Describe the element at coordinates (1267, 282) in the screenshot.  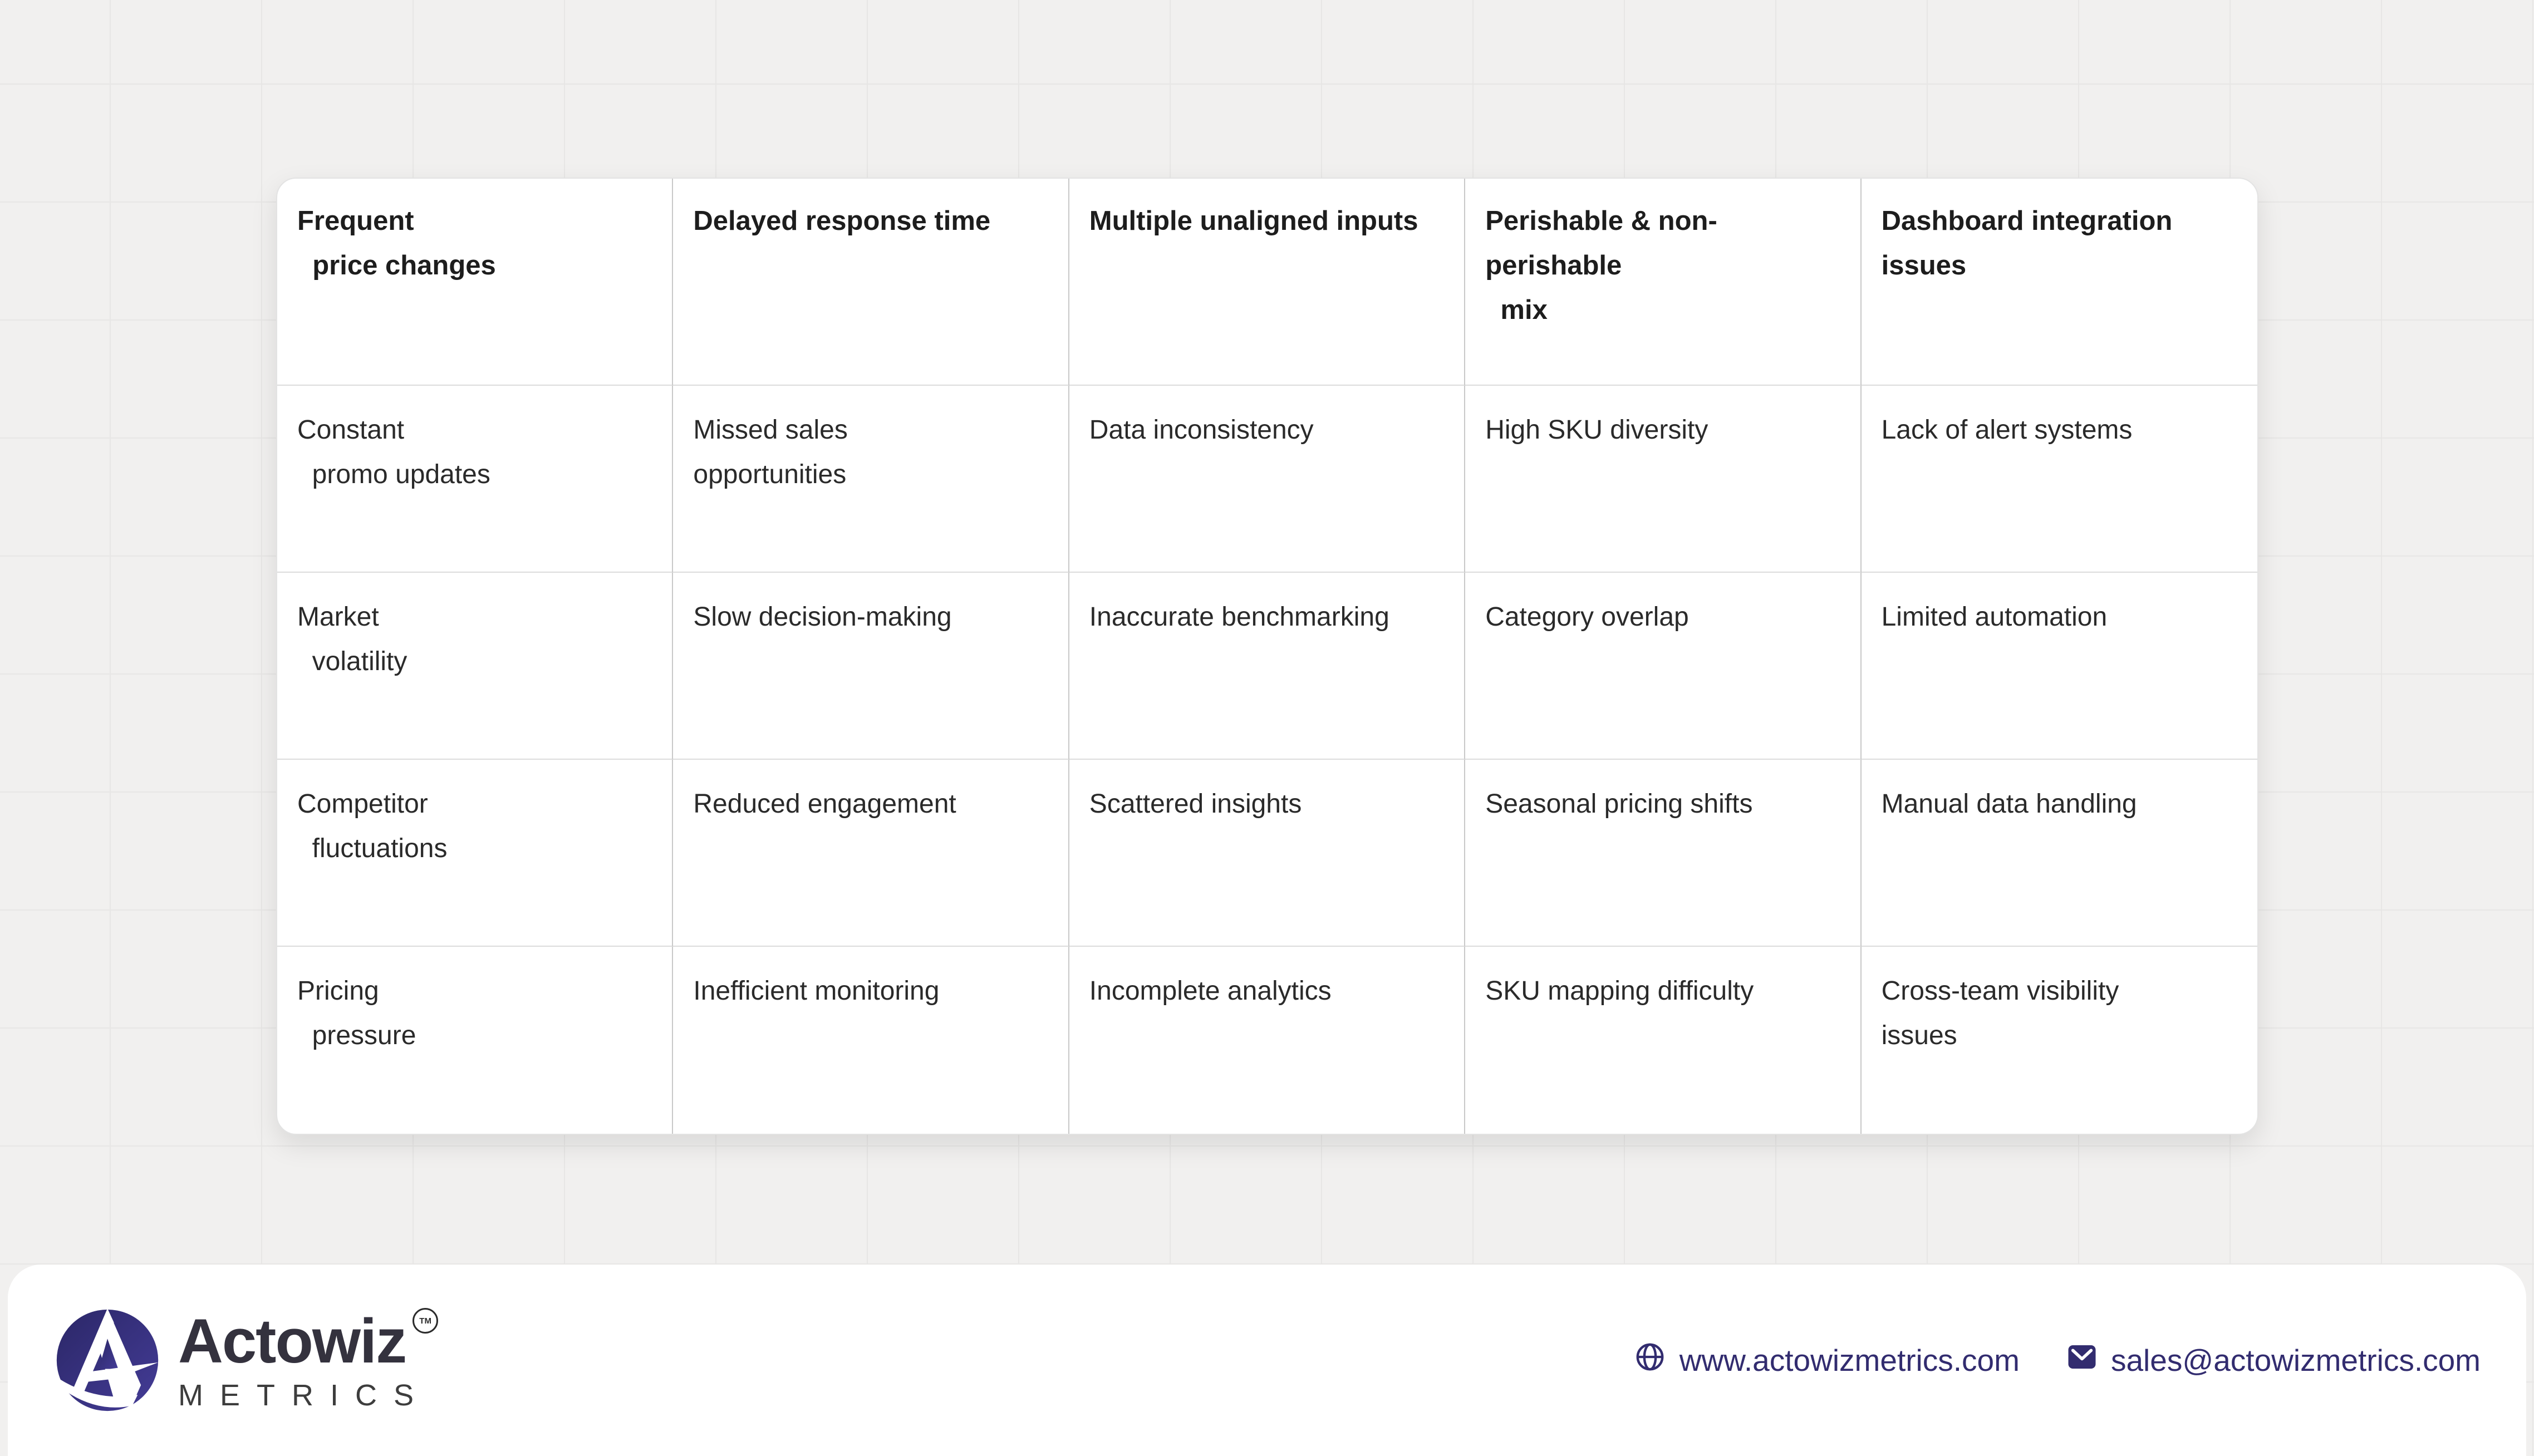
I see `column-header-multiple-unaligned-inputs: Multiple unaligned inputs` at that location.